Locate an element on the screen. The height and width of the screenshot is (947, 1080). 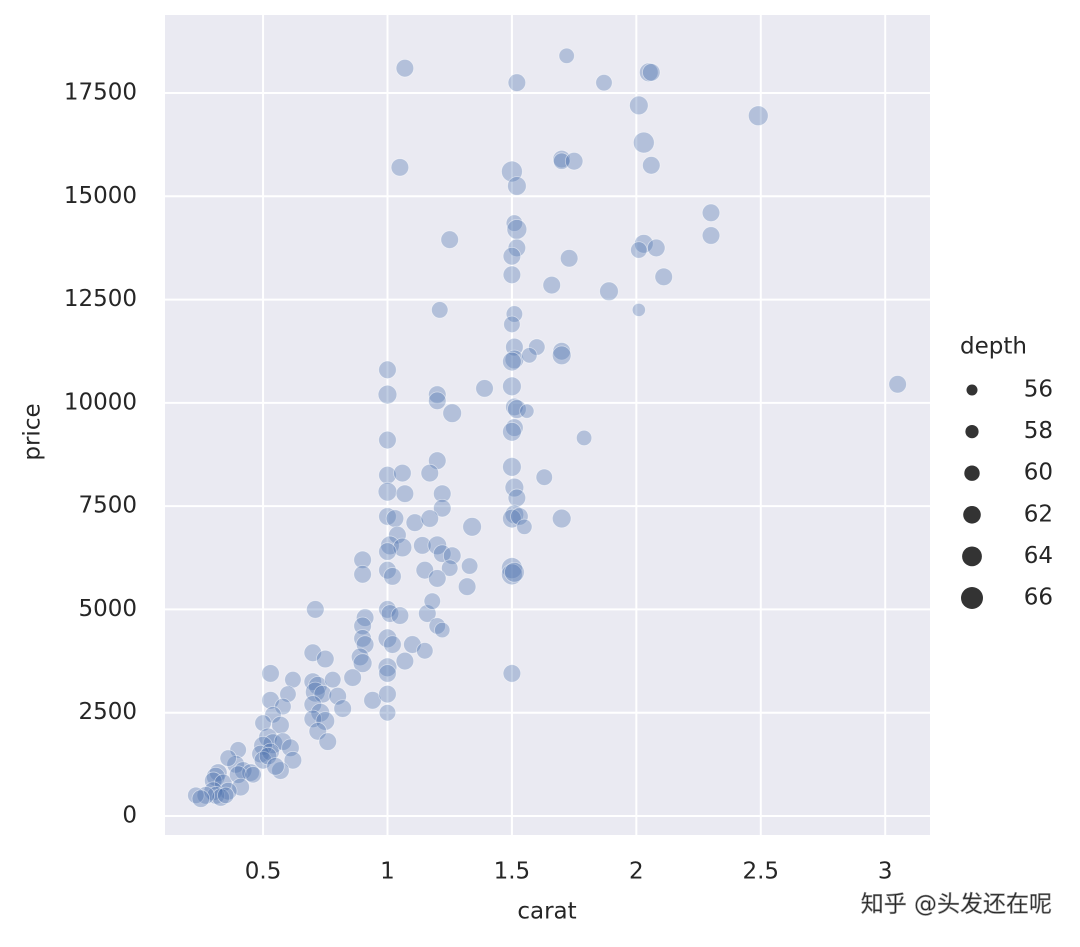
x-tick-label: 2 is located at coordinates (636, 872).